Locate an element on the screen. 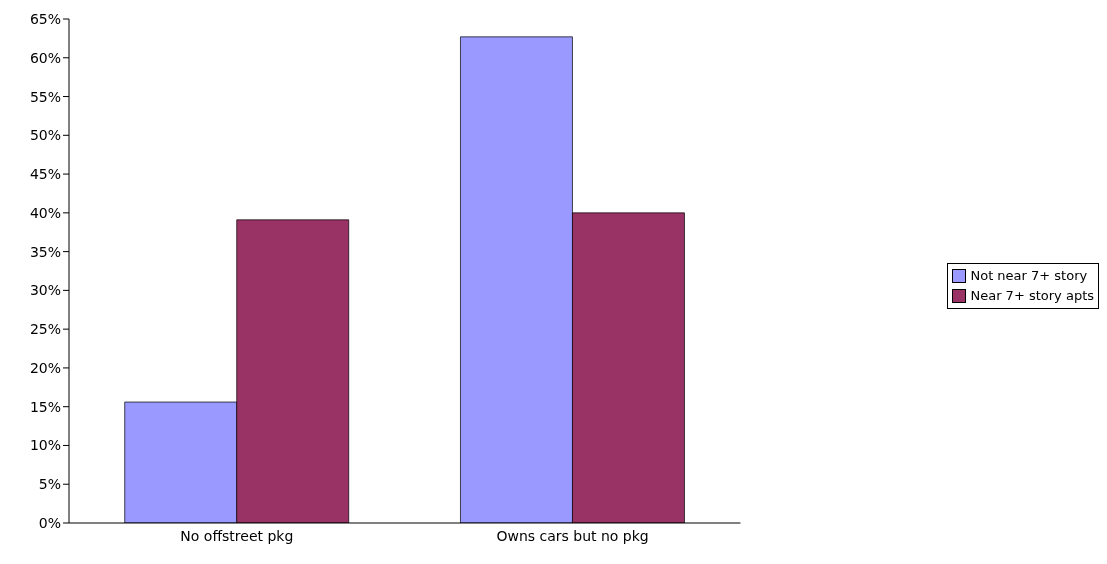  y-tick-label: 15% is located at coordinates (45, 406).